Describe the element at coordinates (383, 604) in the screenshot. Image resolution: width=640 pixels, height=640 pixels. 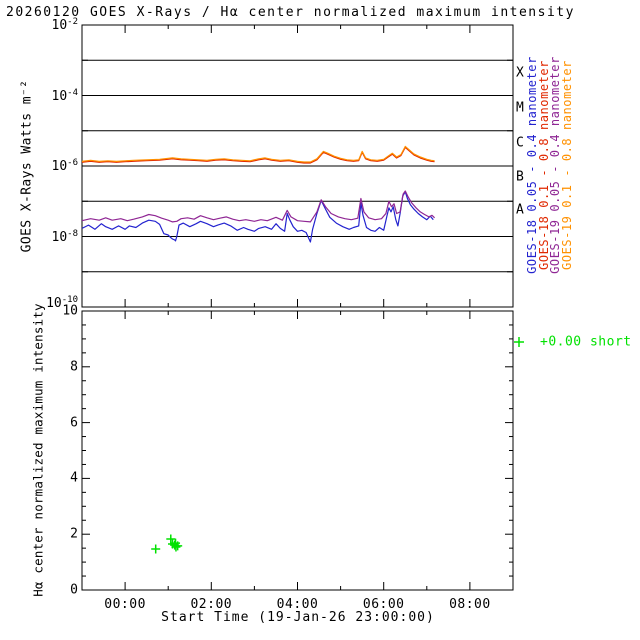
I see `x-tick-label: 06:00` at that location.